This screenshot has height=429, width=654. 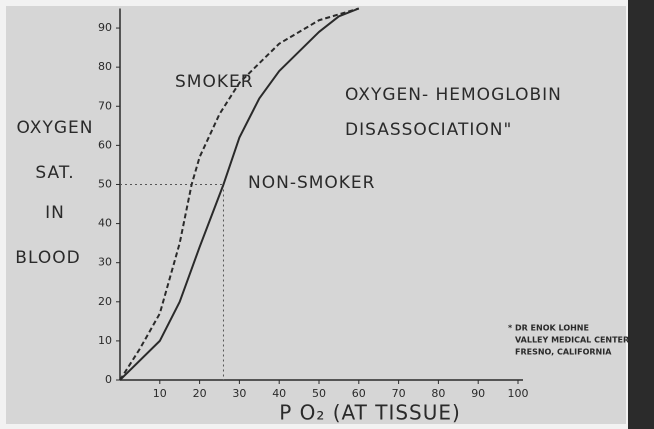 What do you see at coordinates (160, 393) in the screenshot?
I see `x-tick-label: 10` at bounding box center [160, 393].